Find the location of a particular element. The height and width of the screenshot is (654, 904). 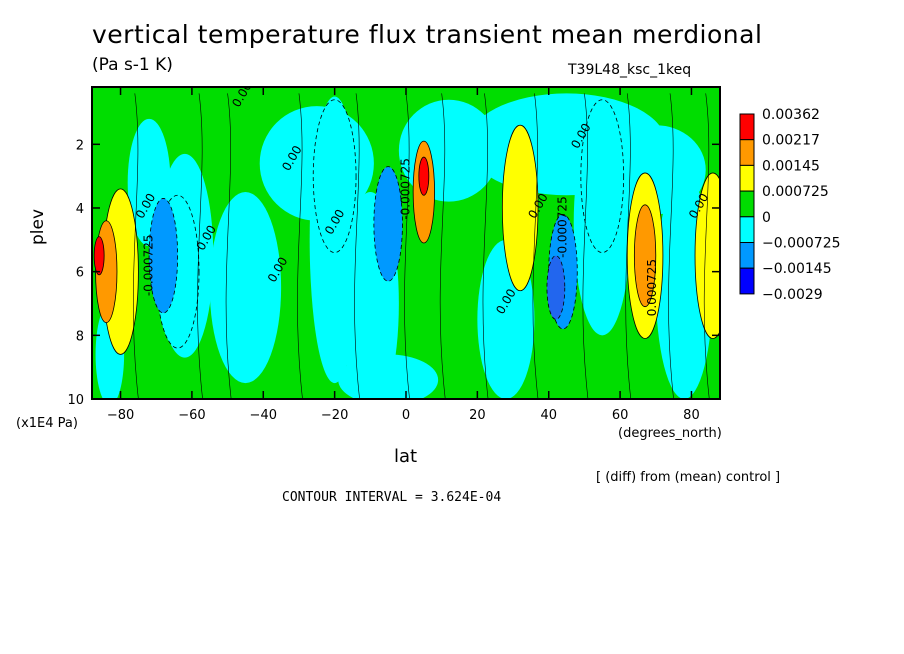

run-label: T39L48_ksc_1keq is located at coordinates (630, 70).